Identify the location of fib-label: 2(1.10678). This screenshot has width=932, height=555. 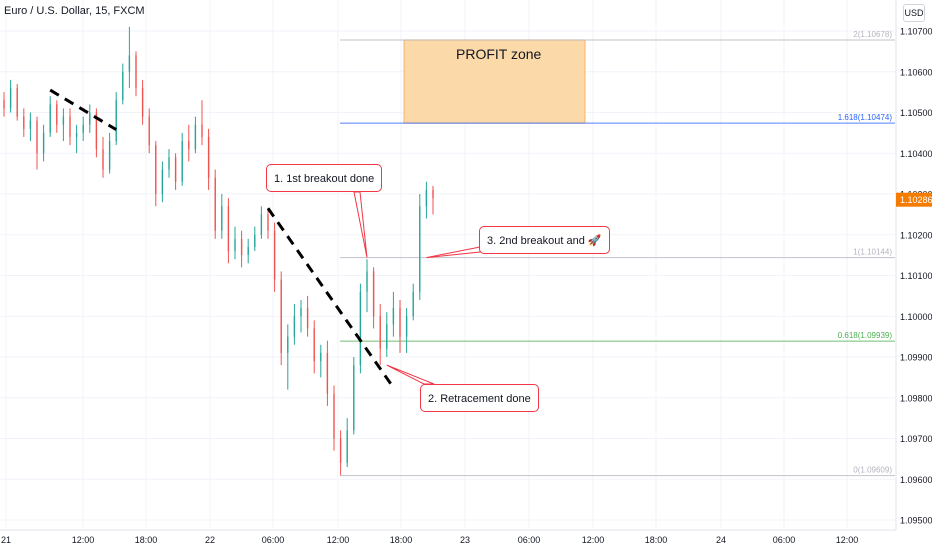
(872, 34).